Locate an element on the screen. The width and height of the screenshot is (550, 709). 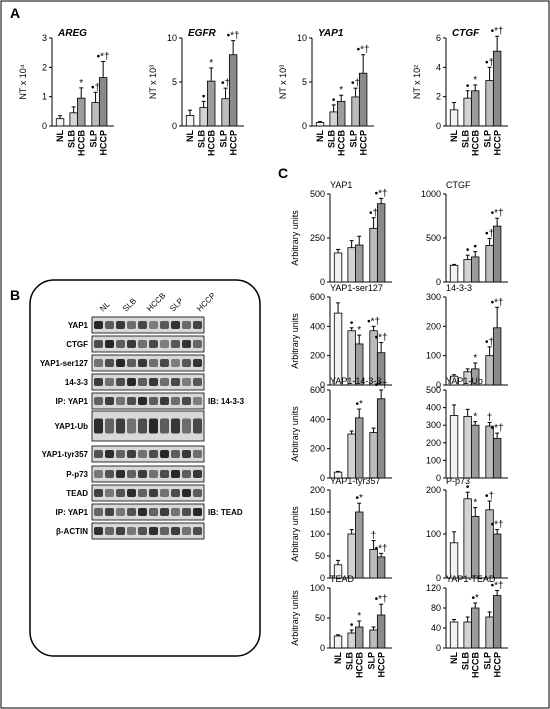
significance-mark: •* is located at coordinates (360, 404).